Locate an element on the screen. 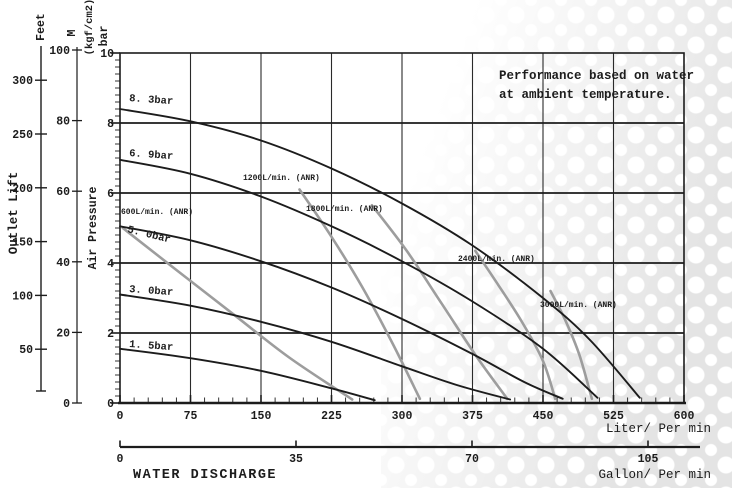 Image resolution: width=732 pixels, height=488 pixels. liter-tick-label: 150 is located at coordinates (261, 416).